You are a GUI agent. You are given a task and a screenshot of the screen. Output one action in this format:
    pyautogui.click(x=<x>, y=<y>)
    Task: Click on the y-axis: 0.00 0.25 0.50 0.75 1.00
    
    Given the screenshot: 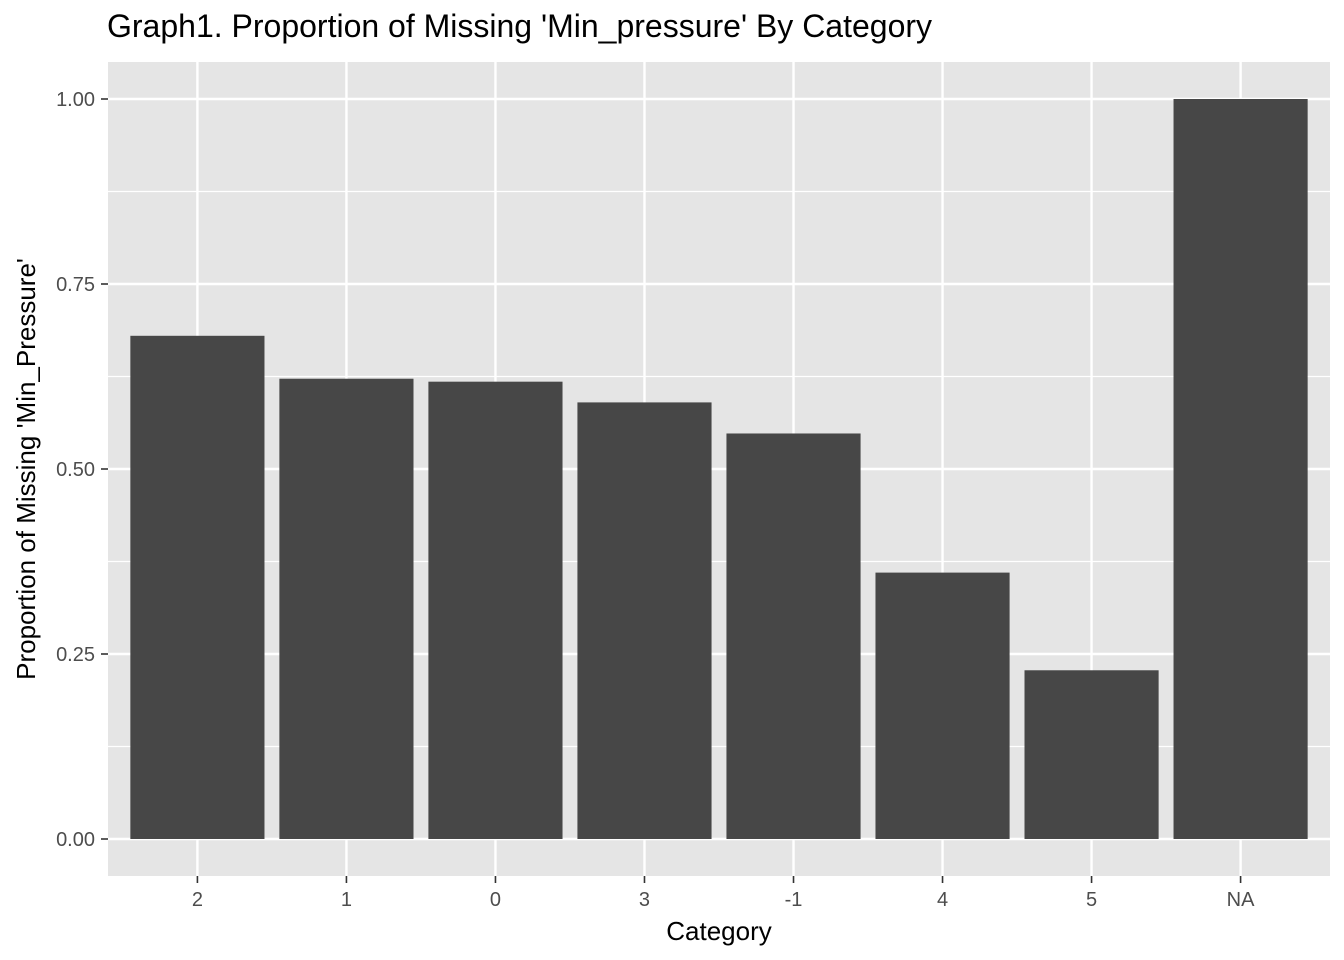 What is the action you would take?
    pyautogui.click(x=82, y=470)
    